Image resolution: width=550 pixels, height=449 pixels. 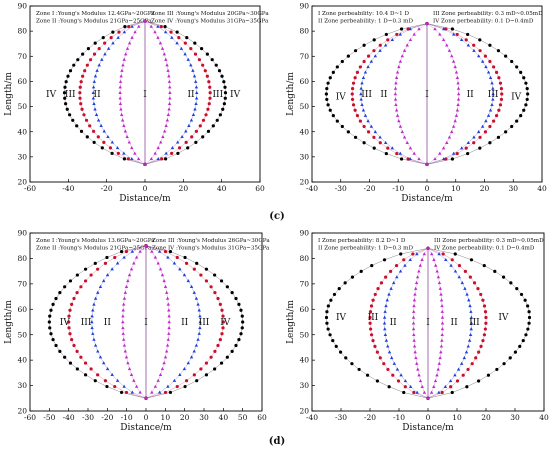 What do you see at coordinates (304, 56) in the screenshot?
I see `y-tick-label: 70` at bounding box center [304, 56].